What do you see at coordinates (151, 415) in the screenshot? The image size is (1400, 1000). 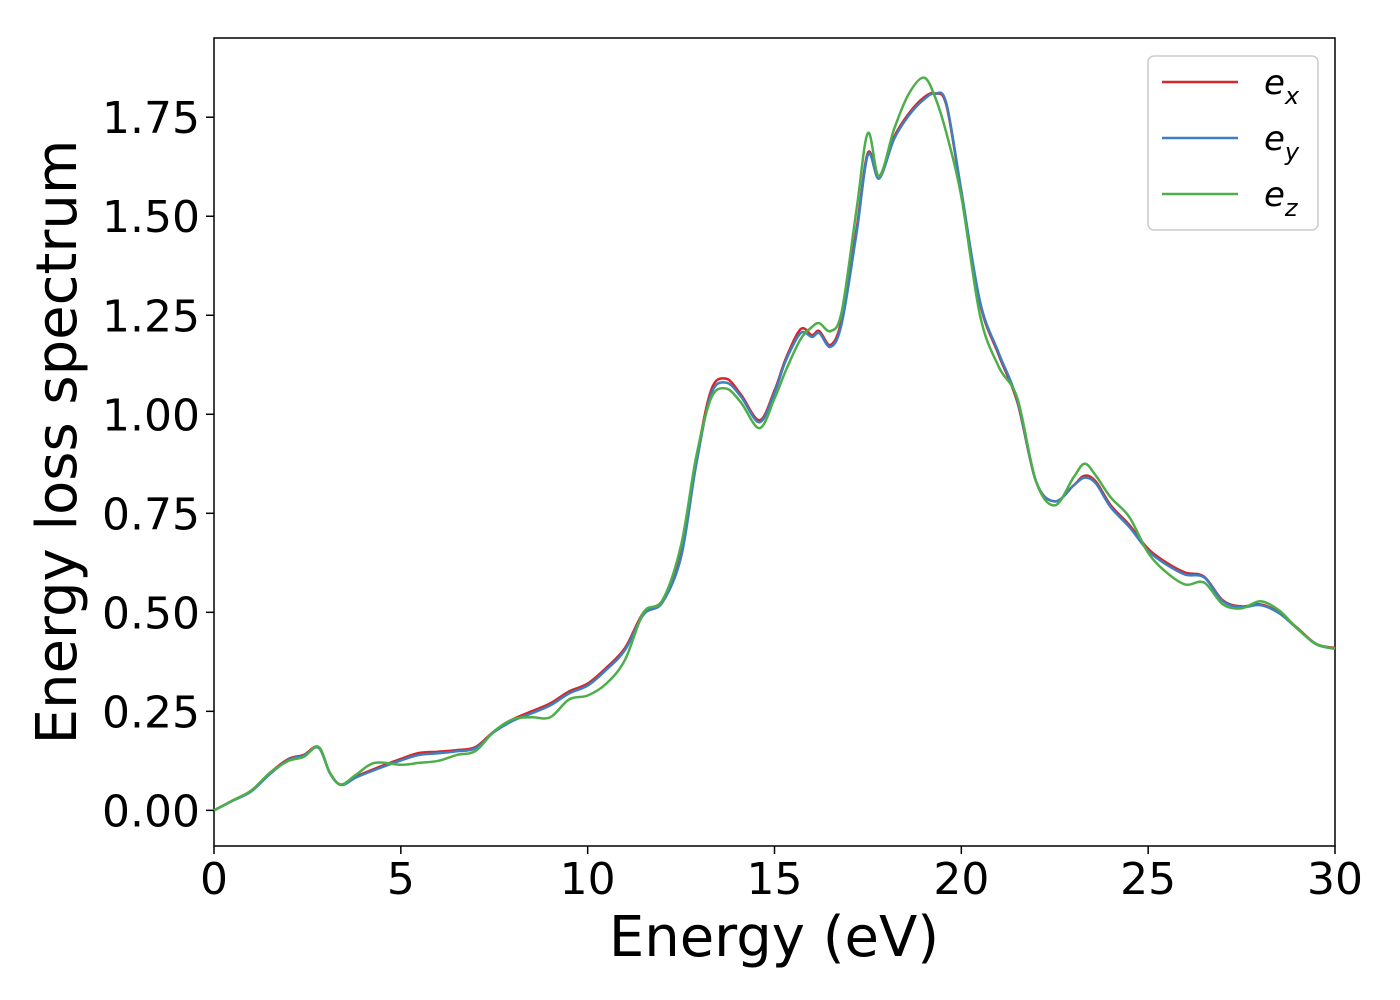 I see `y-tick-label: 1.00` at bounding box center [151, 415].